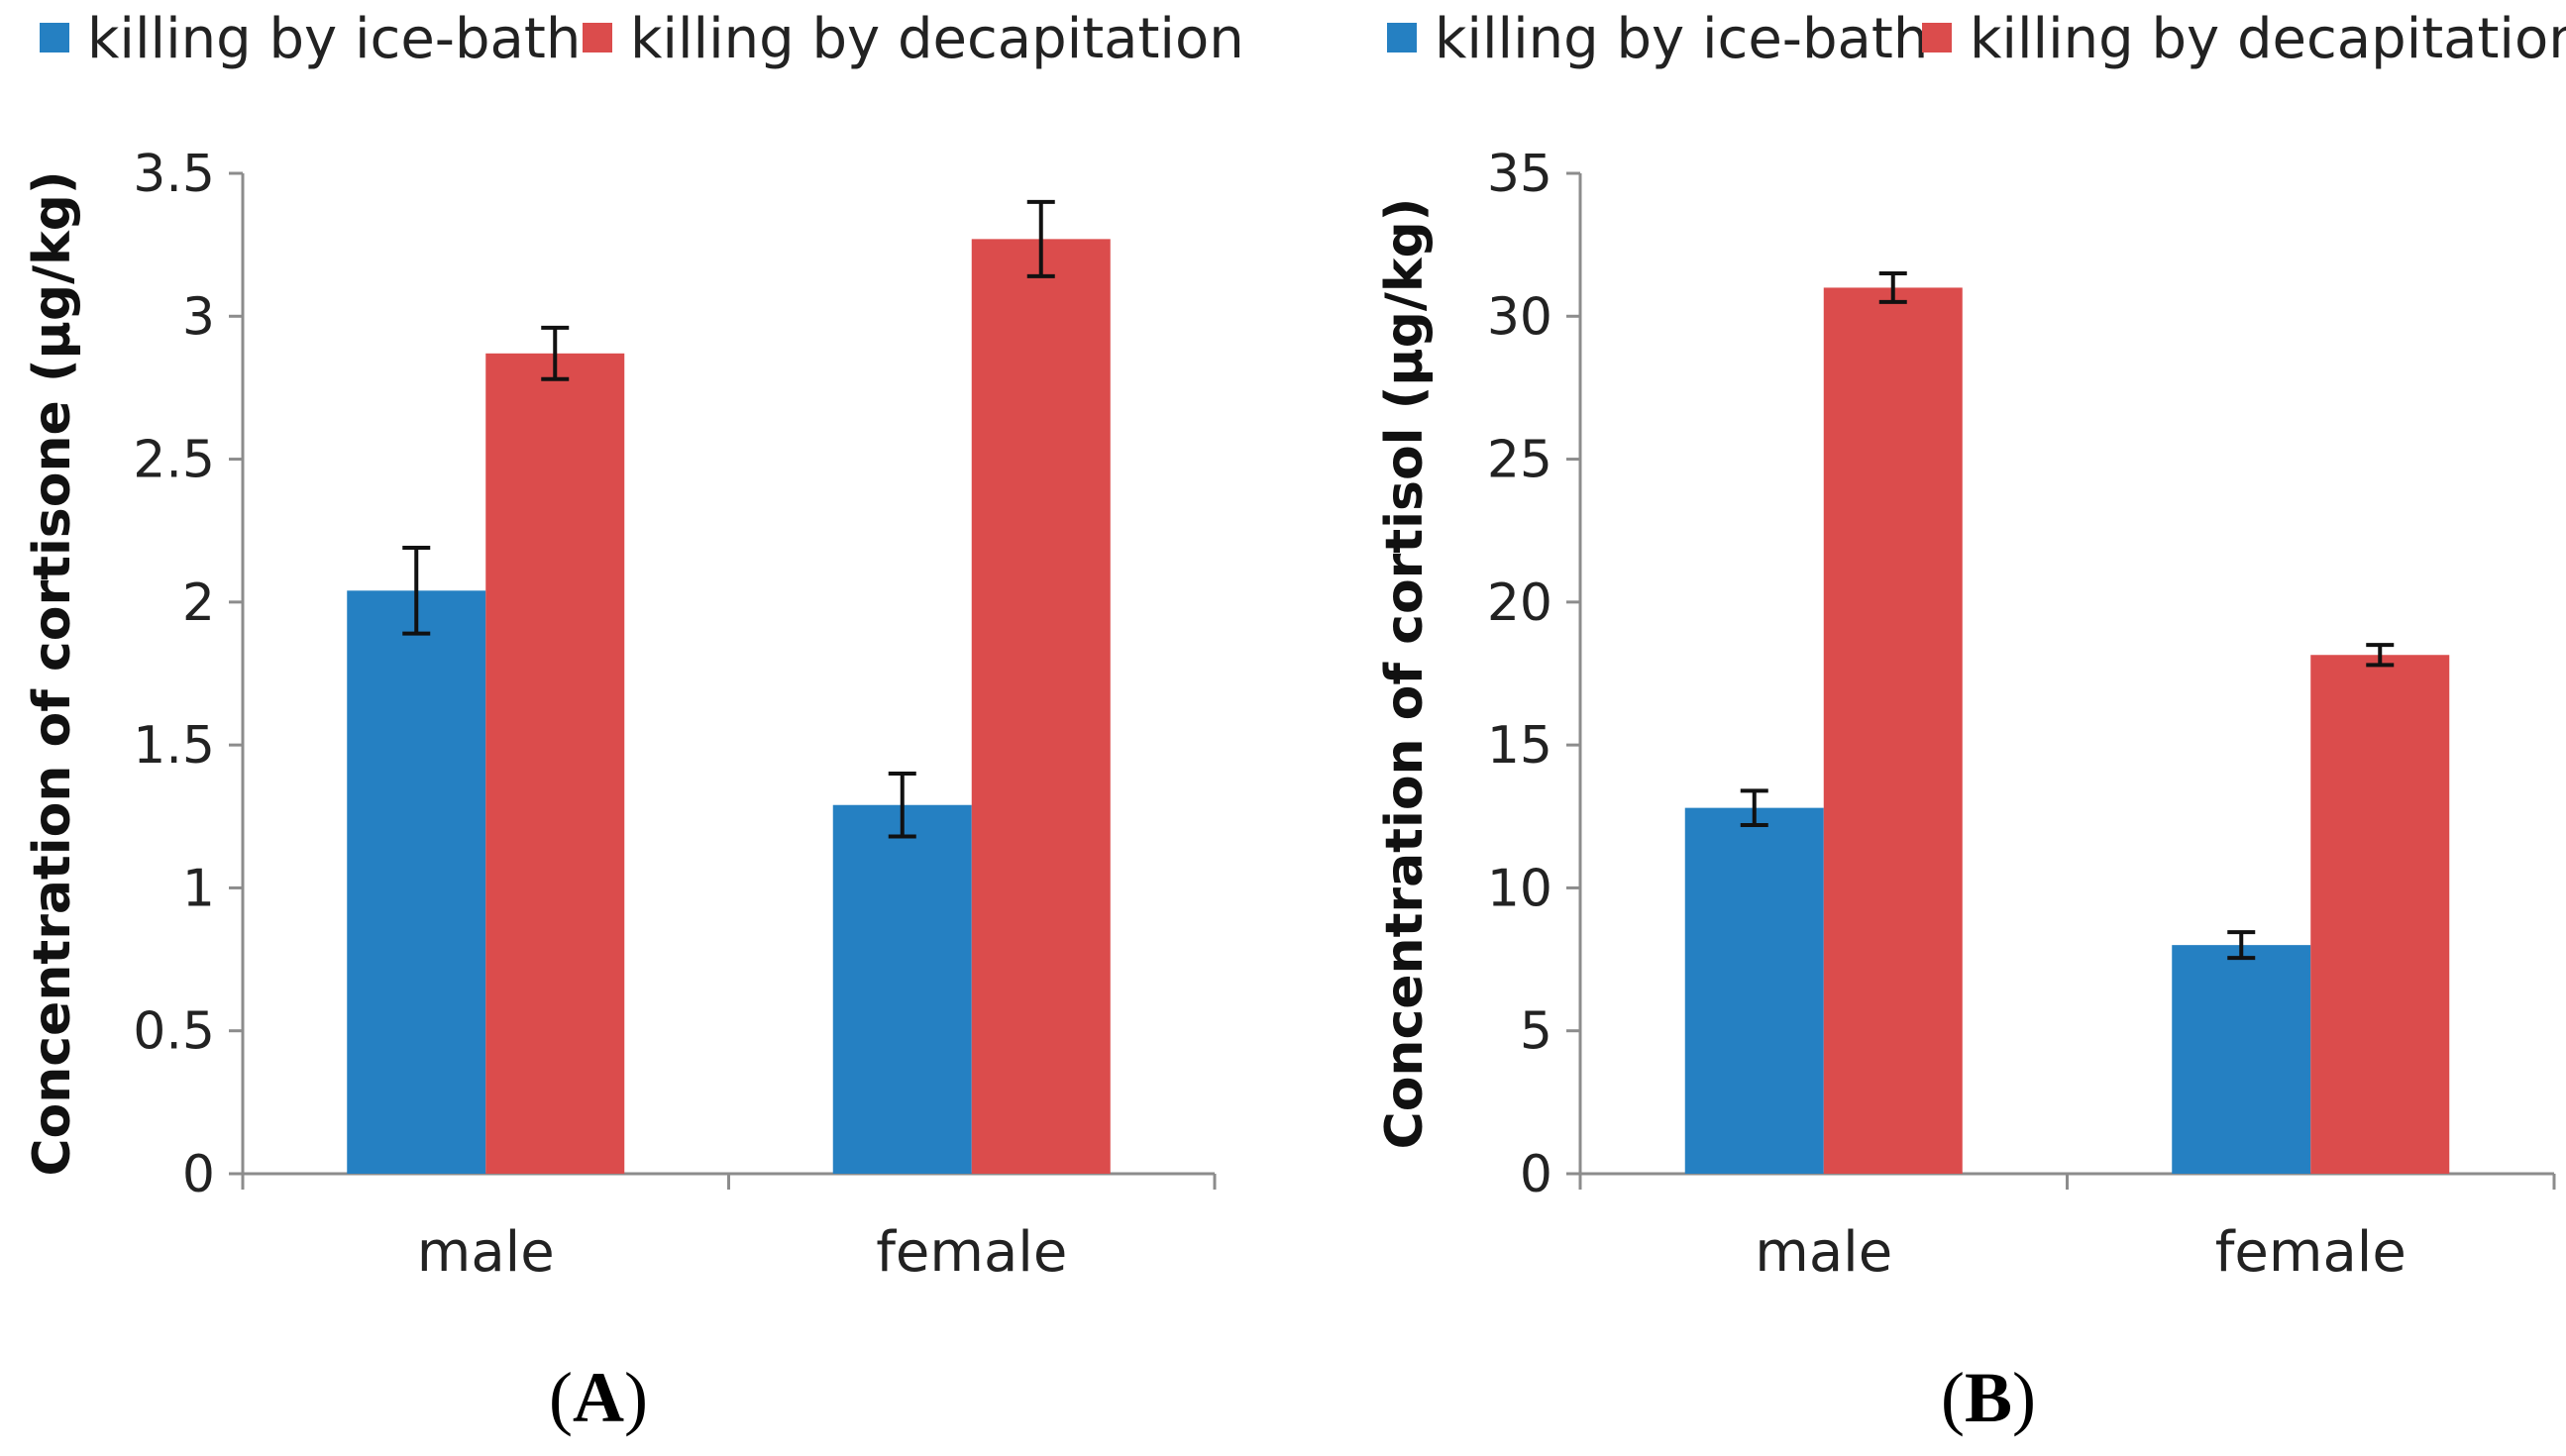 This screenshot has width=2566, height=1456. What do you see at coordinates (198, 888) in the screenshot?
I see `y-tick-label: 1` at bounding box center [198, 888].